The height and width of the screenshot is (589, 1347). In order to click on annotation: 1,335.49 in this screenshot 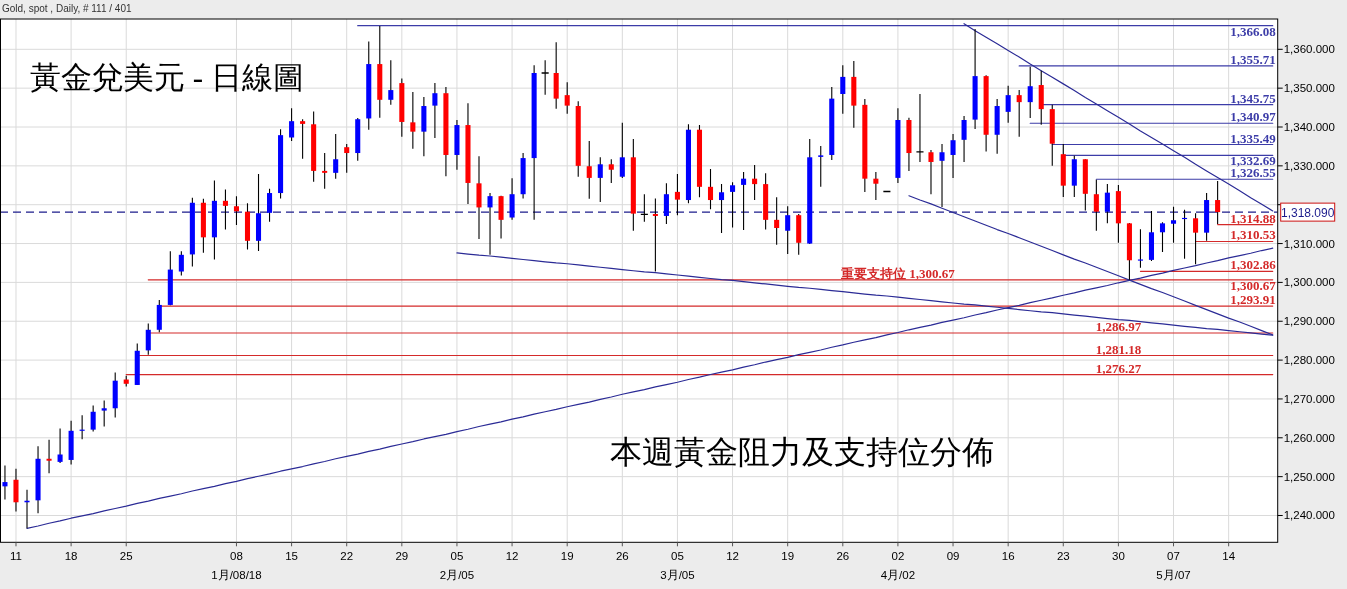, I will do `click(1253, 138)`.